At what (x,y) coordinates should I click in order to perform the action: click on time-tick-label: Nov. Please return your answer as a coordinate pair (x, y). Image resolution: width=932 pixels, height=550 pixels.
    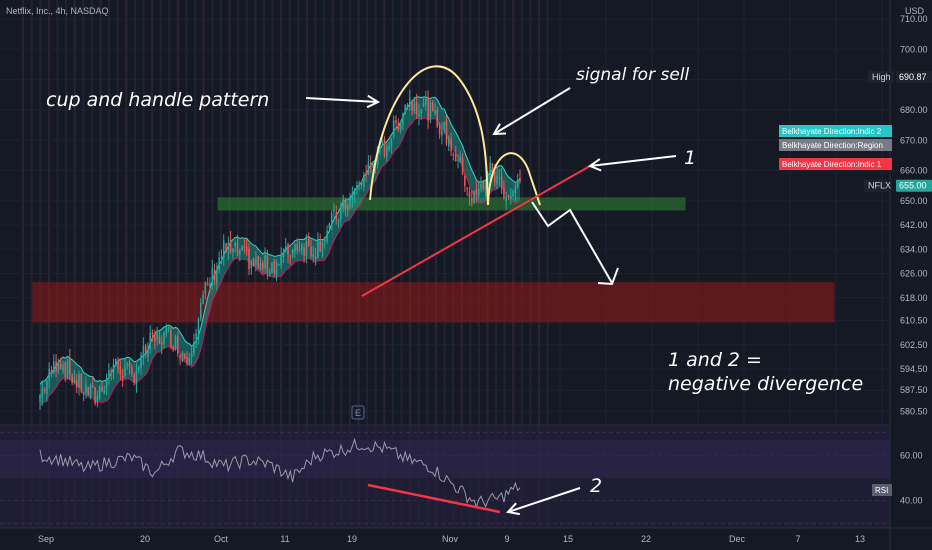
    Looking at the image, I should click on (450, 539).